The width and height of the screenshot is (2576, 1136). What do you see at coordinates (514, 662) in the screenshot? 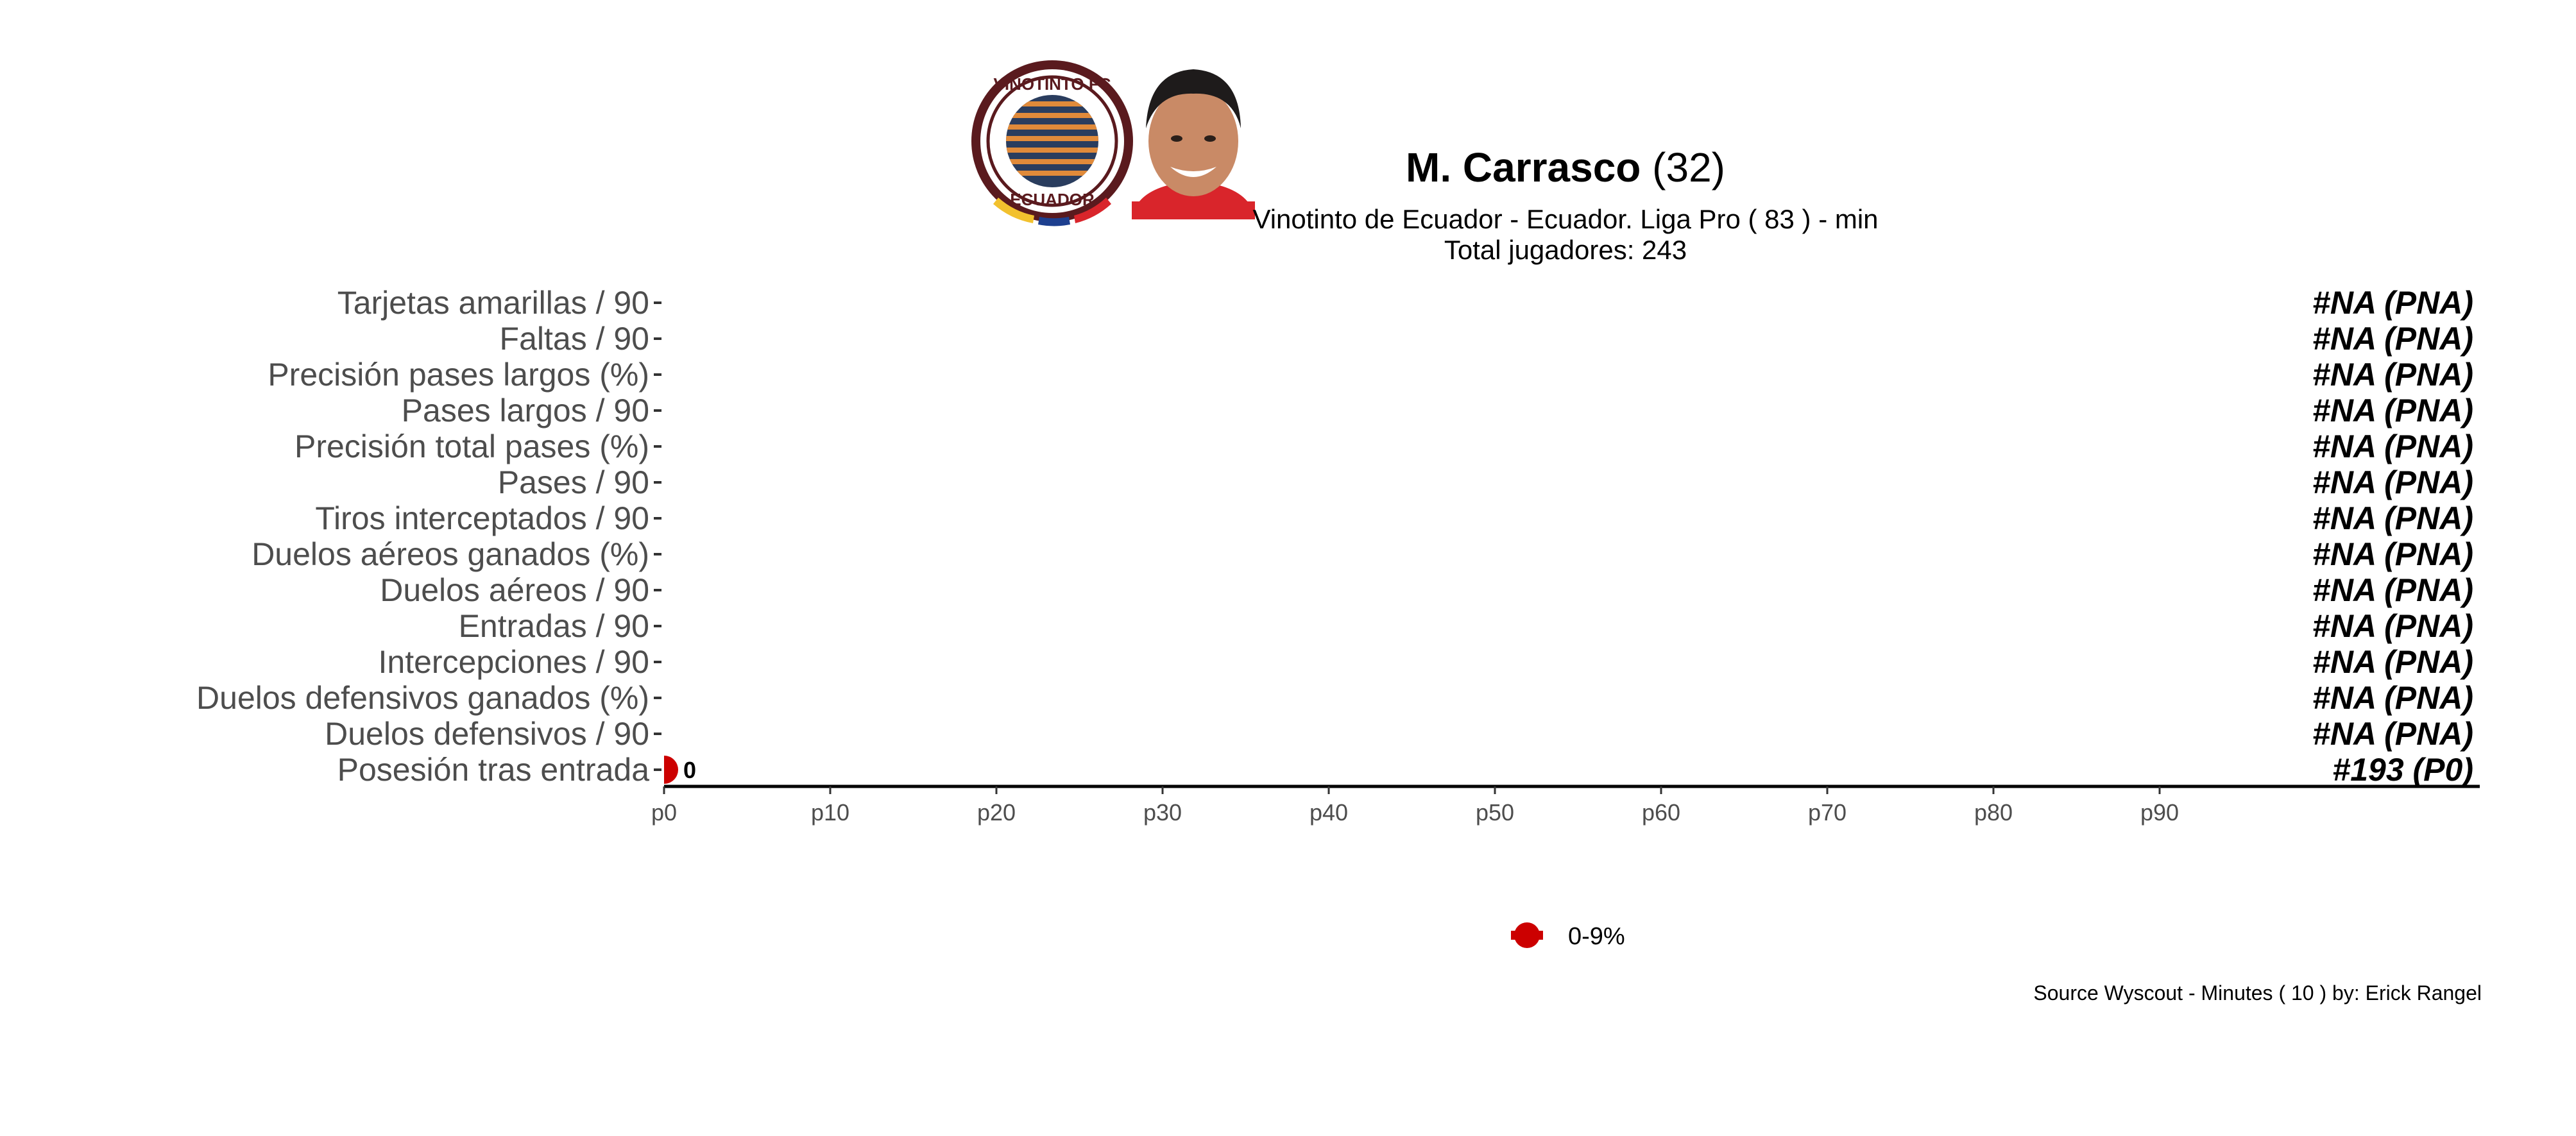
I see `category-label: Intercepciones / 90` at bounding box center [514, 662].